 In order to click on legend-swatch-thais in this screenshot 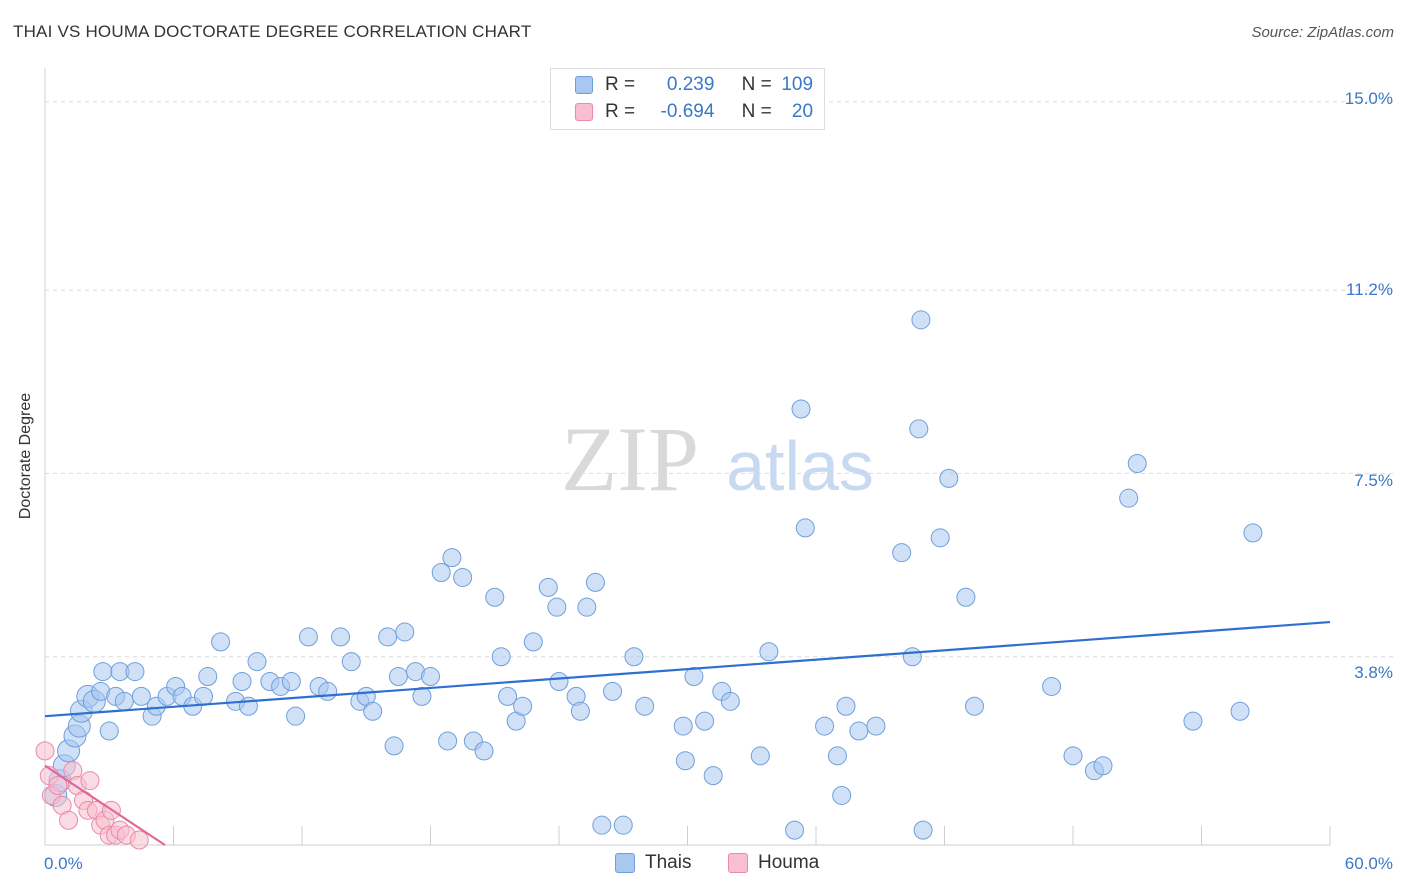, I will do `click(584, 84)`.